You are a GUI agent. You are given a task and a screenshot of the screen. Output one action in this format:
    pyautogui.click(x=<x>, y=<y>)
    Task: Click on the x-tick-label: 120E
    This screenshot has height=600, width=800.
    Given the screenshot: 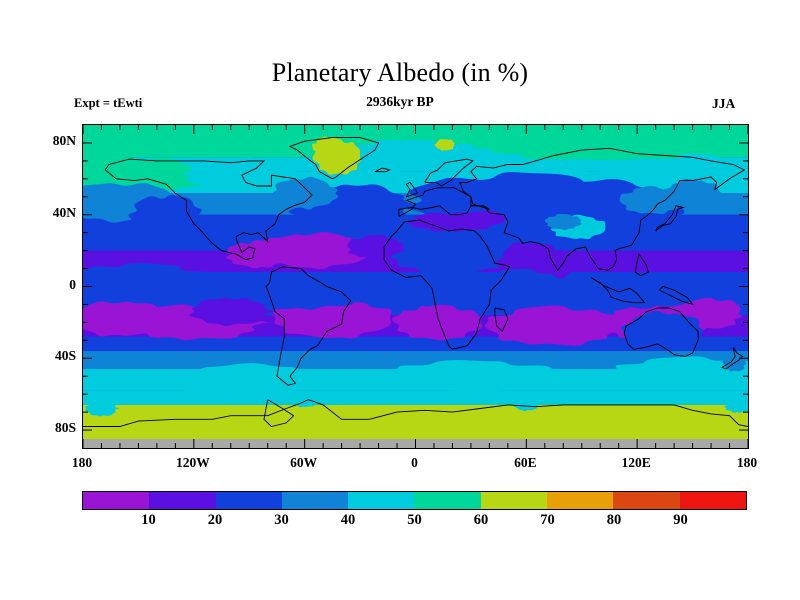 What is the action you would take?
    pyautogui.click(x=636, y=462)
    